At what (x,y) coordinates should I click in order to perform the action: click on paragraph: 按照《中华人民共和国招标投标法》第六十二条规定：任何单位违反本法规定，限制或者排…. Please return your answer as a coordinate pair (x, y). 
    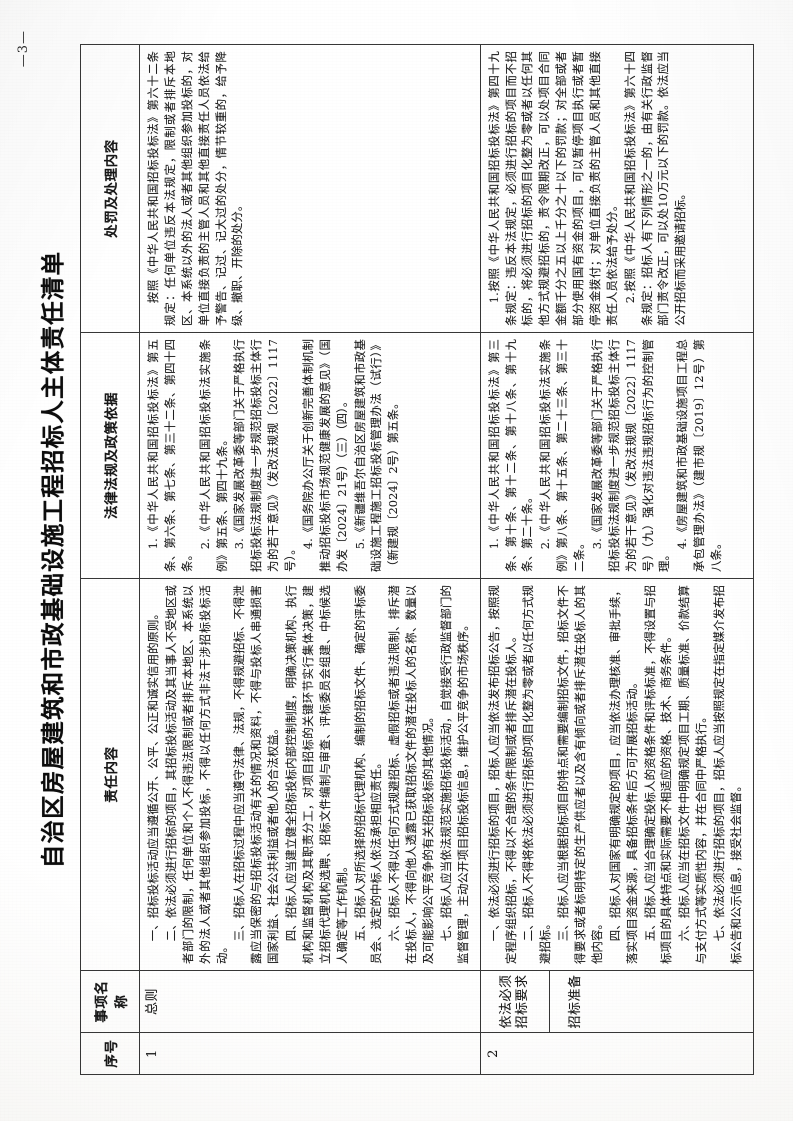
    Looking at the image, I should click on (195, 188).